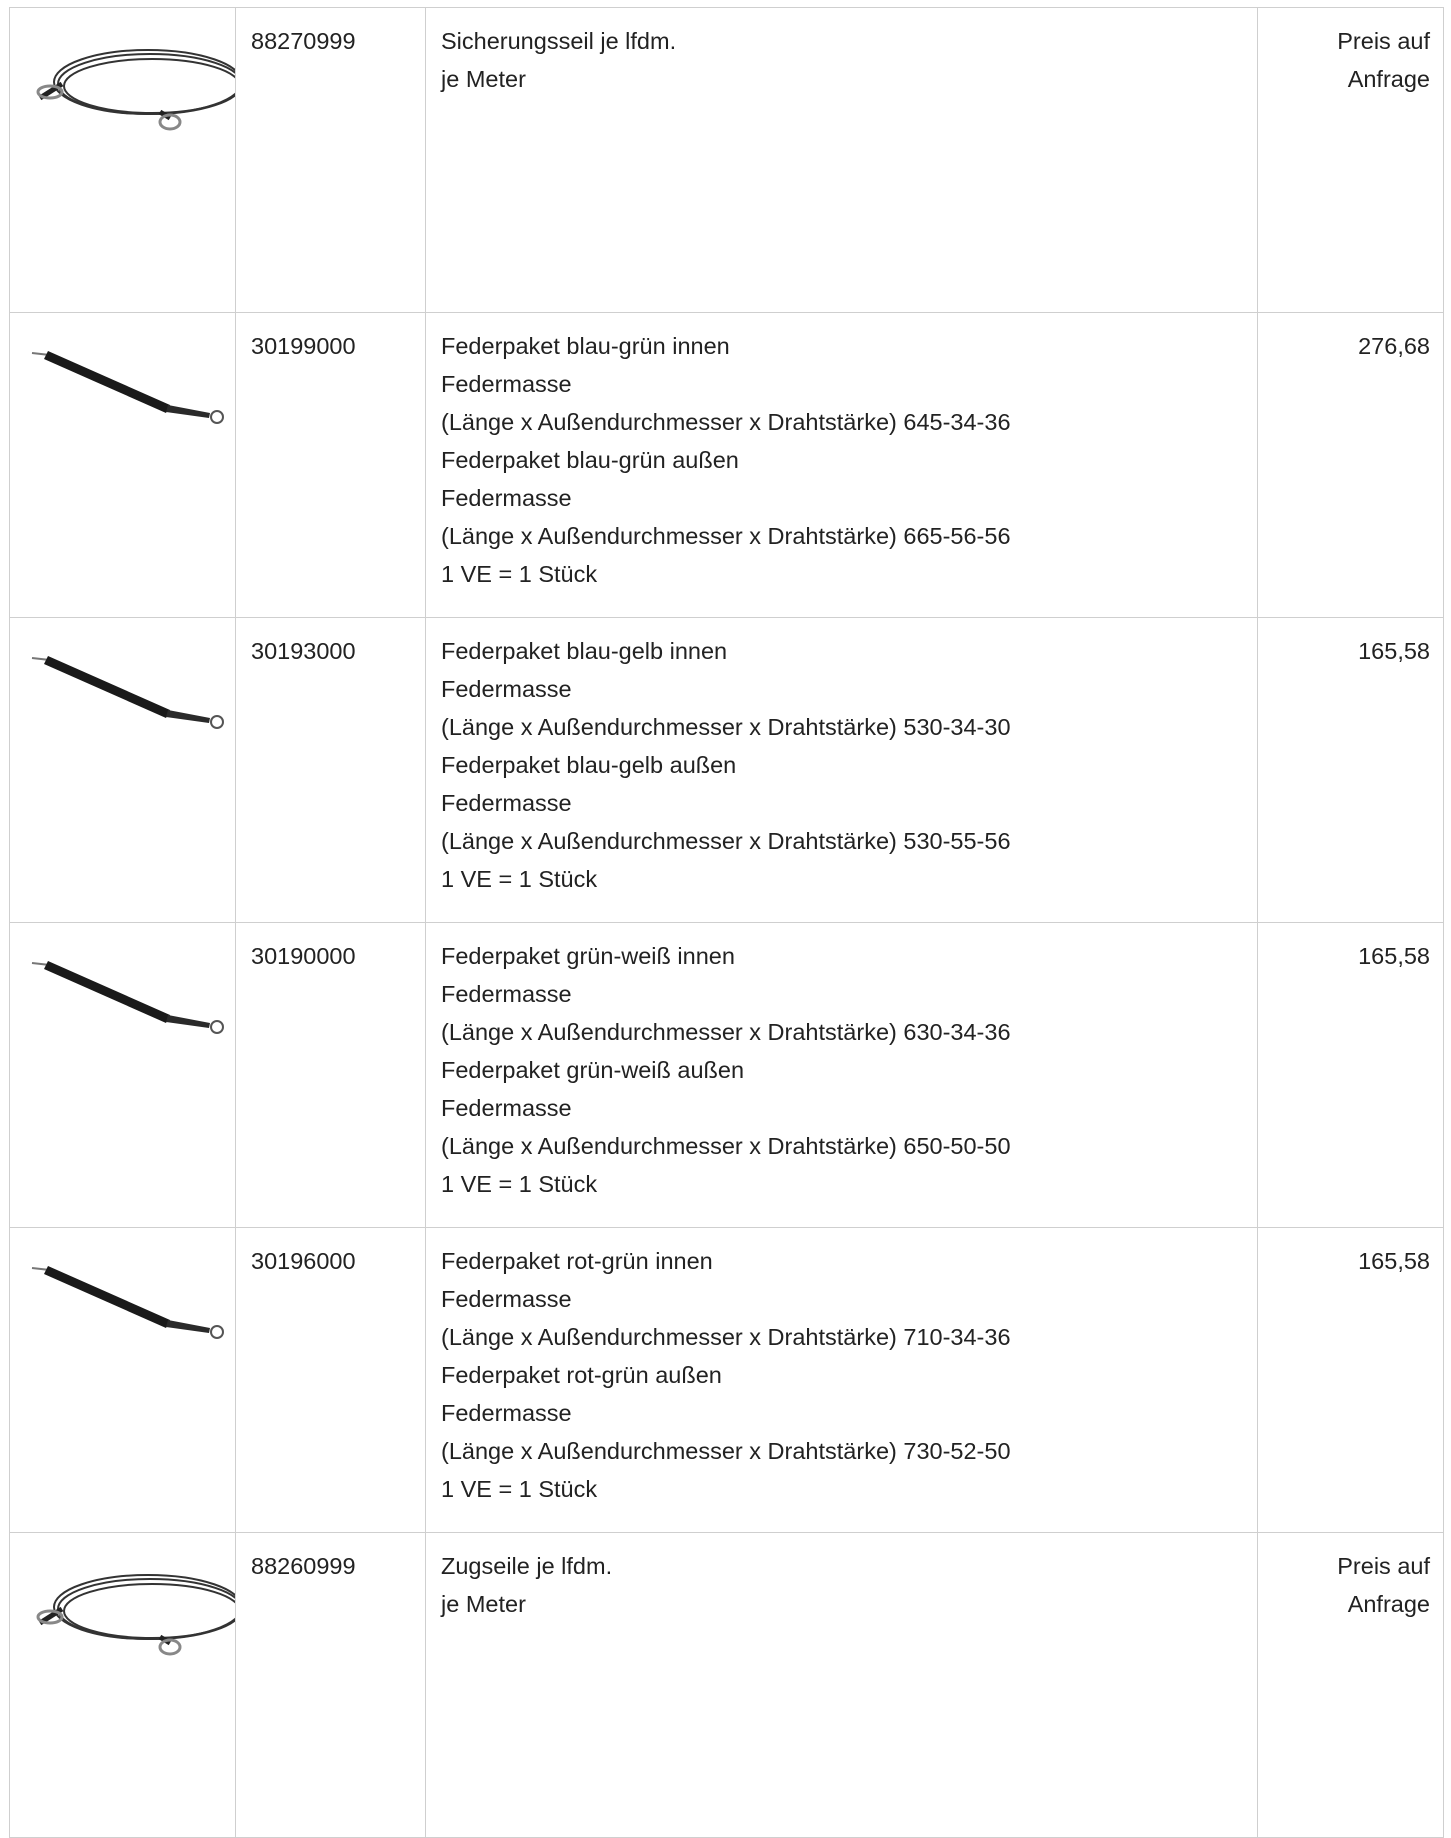 This screenshot has height=1838, width=1451. Describe the element at coordinates (330, 1685) in the screenshot. I see `article-number: 88260999` at that location.